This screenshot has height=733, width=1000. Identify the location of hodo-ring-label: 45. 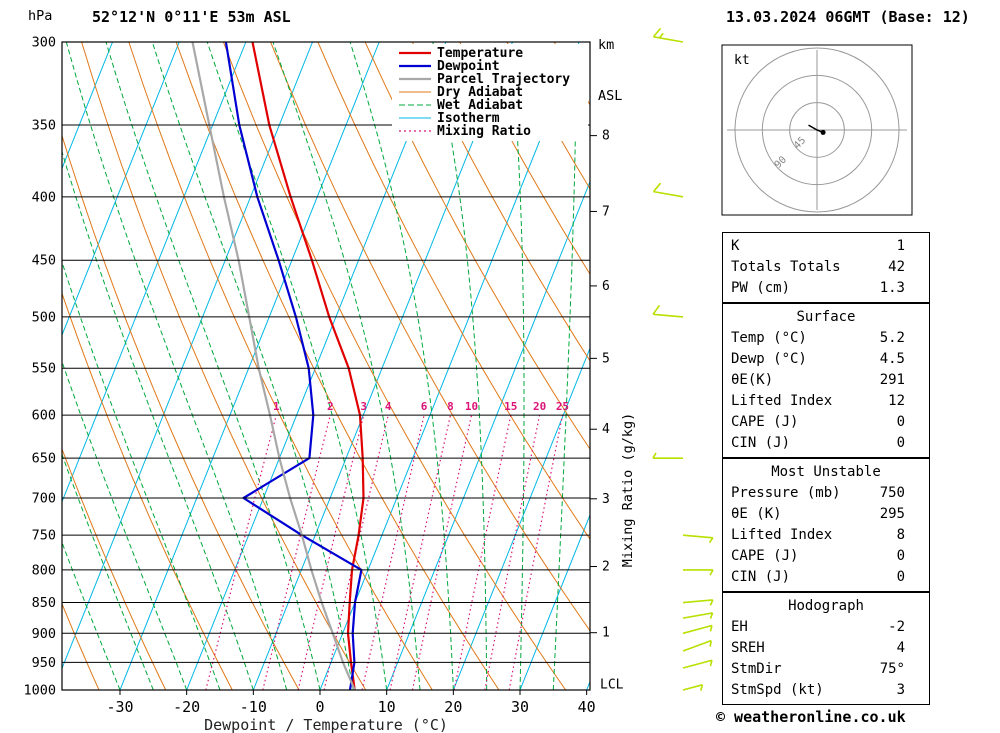
(800, 143).